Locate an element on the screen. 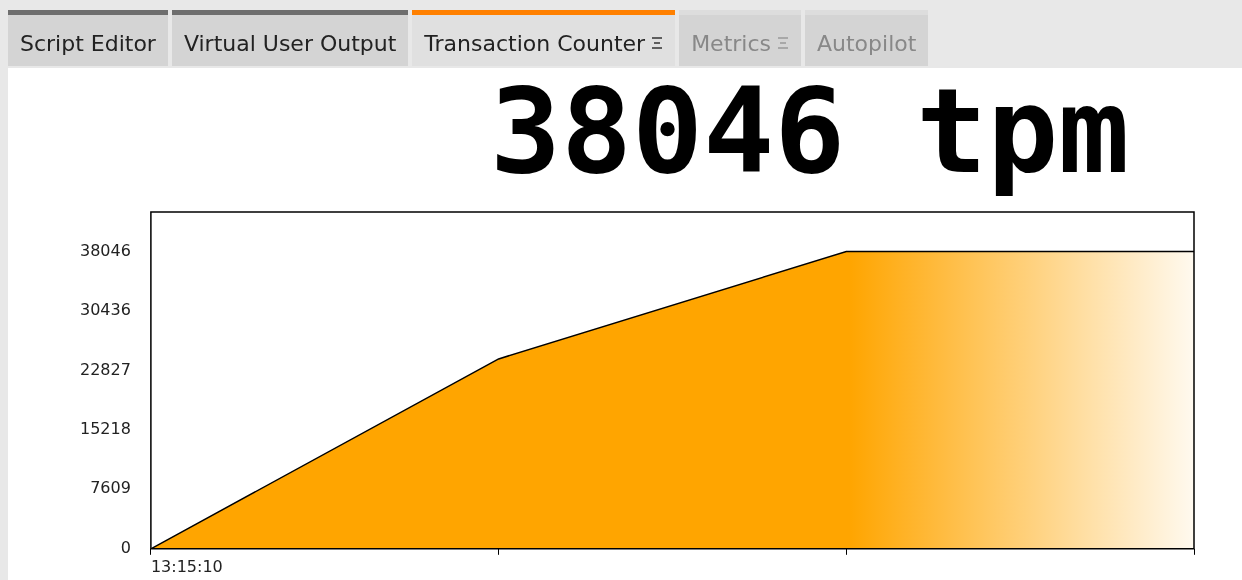  y-tick-label: 7609 is located at coordinates (110, 488).